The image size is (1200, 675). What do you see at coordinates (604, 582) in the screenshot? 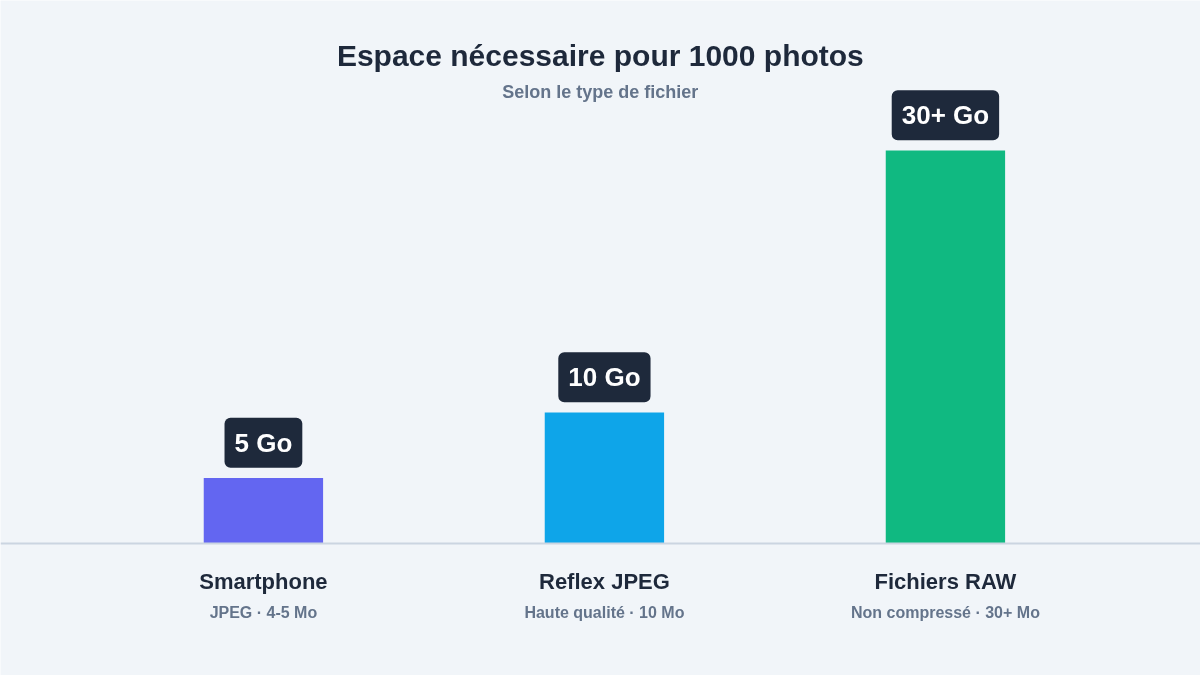
I see `x-tick-label: Reflex JPEG` at bounding box center [604, 582].